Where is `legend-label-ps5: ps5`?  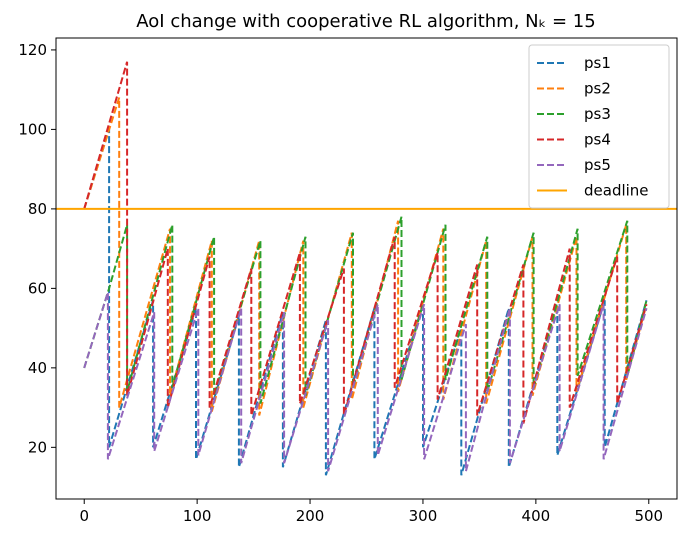 legend-label-ps5: ps5 is located at coordinates (597, 165).